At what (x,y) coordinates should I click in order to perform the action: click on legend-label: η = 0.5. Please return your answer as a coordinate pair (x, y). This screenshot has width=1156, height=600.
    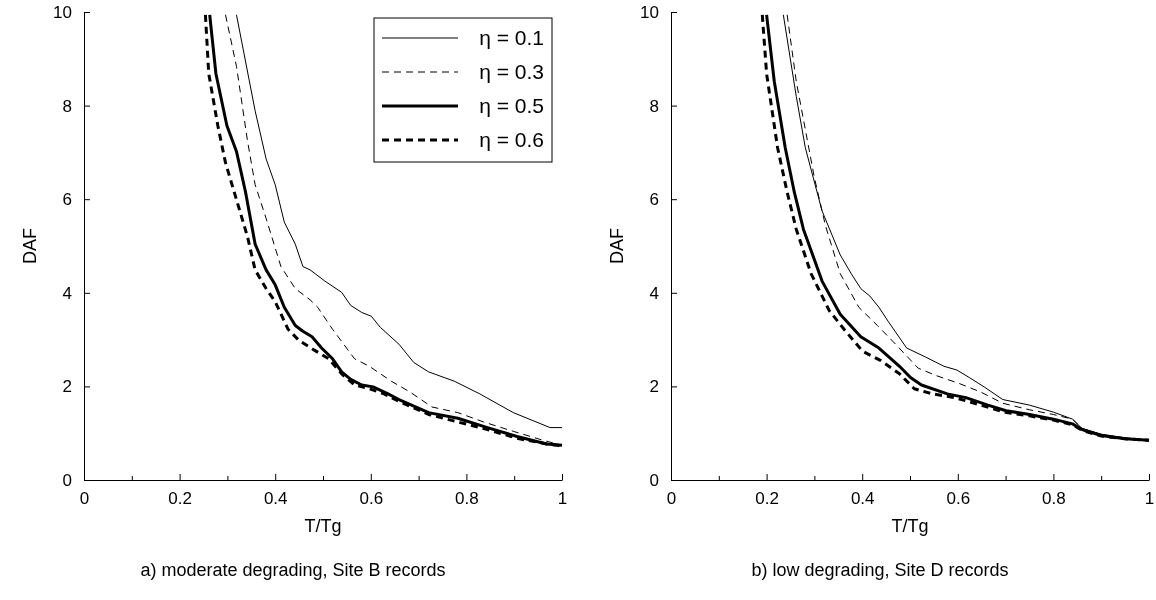
    Looking at the image, I should click on (511, 105).